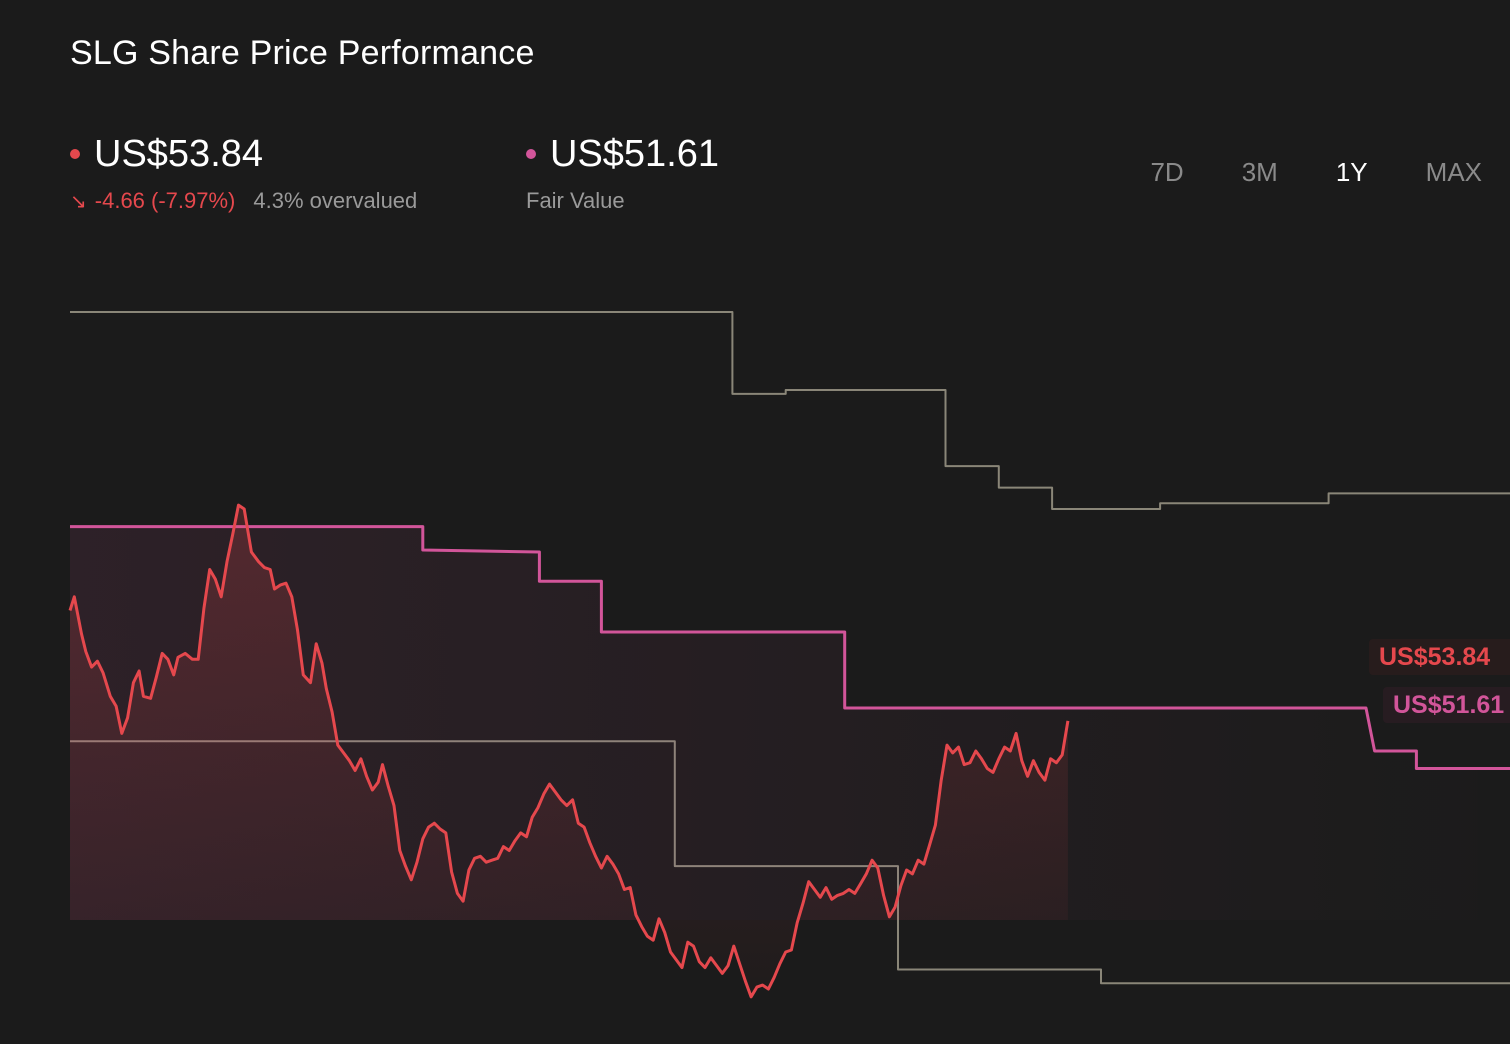 The width and height of the screenshot is (1510, 1044). What do you see at coordinates (1351, 172) in the screenshot?
I see `period-tab-1y: 1Y` at bounding box center [1351, 172].